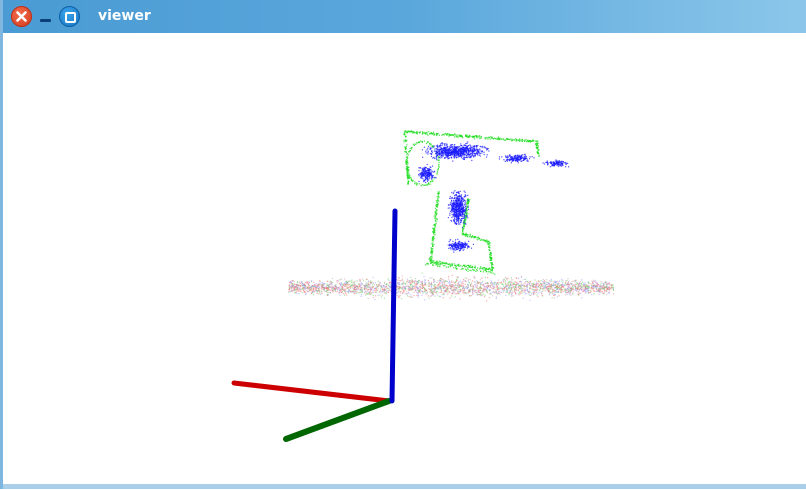  Describe the element at coordinates (494, 197) in the screenshot. I see `observed-point-cloud` at that location.